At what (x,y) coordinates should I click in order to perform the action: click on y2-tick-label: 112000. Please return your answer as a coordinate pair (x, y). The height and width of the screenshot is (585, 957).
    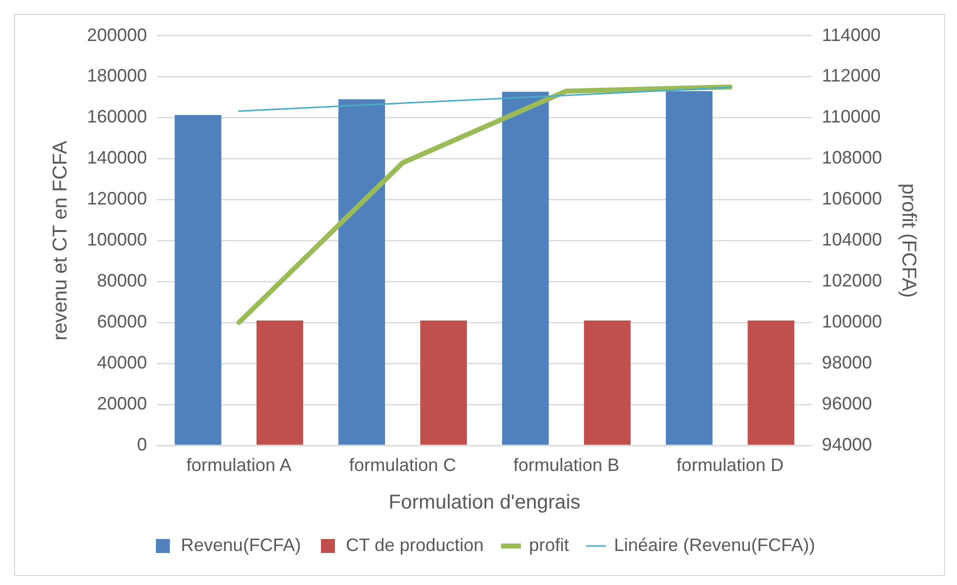
    Looking at the image, I should click on (851, 76).